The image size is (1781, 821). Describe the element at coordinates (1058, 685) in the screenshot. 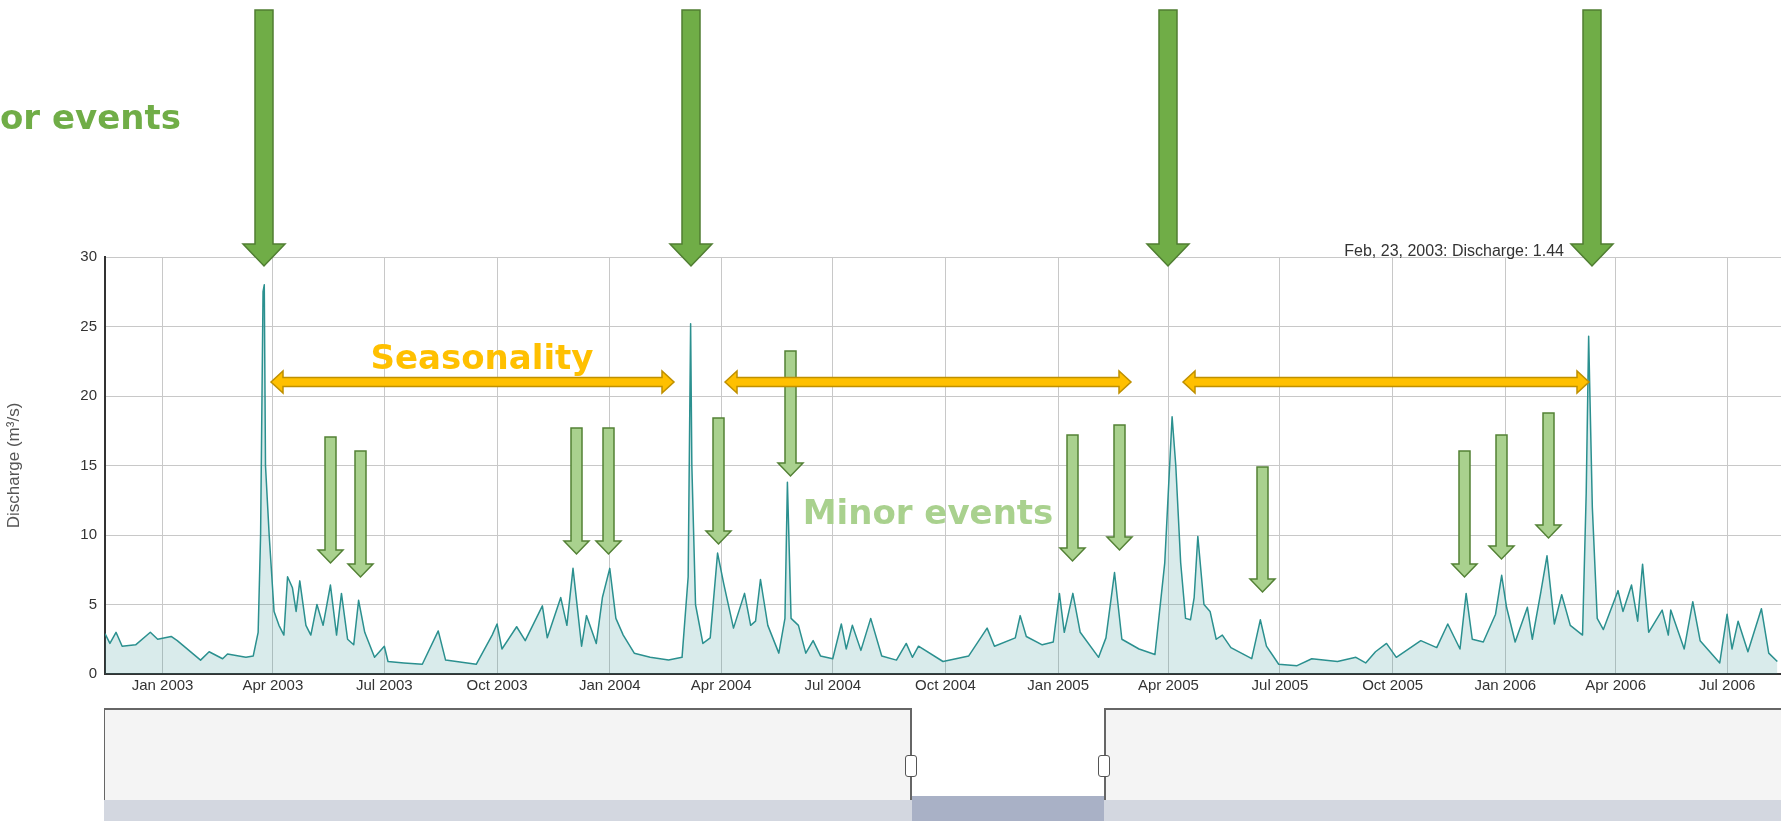

I see `x-tick-label: Jan 2005` at that location.